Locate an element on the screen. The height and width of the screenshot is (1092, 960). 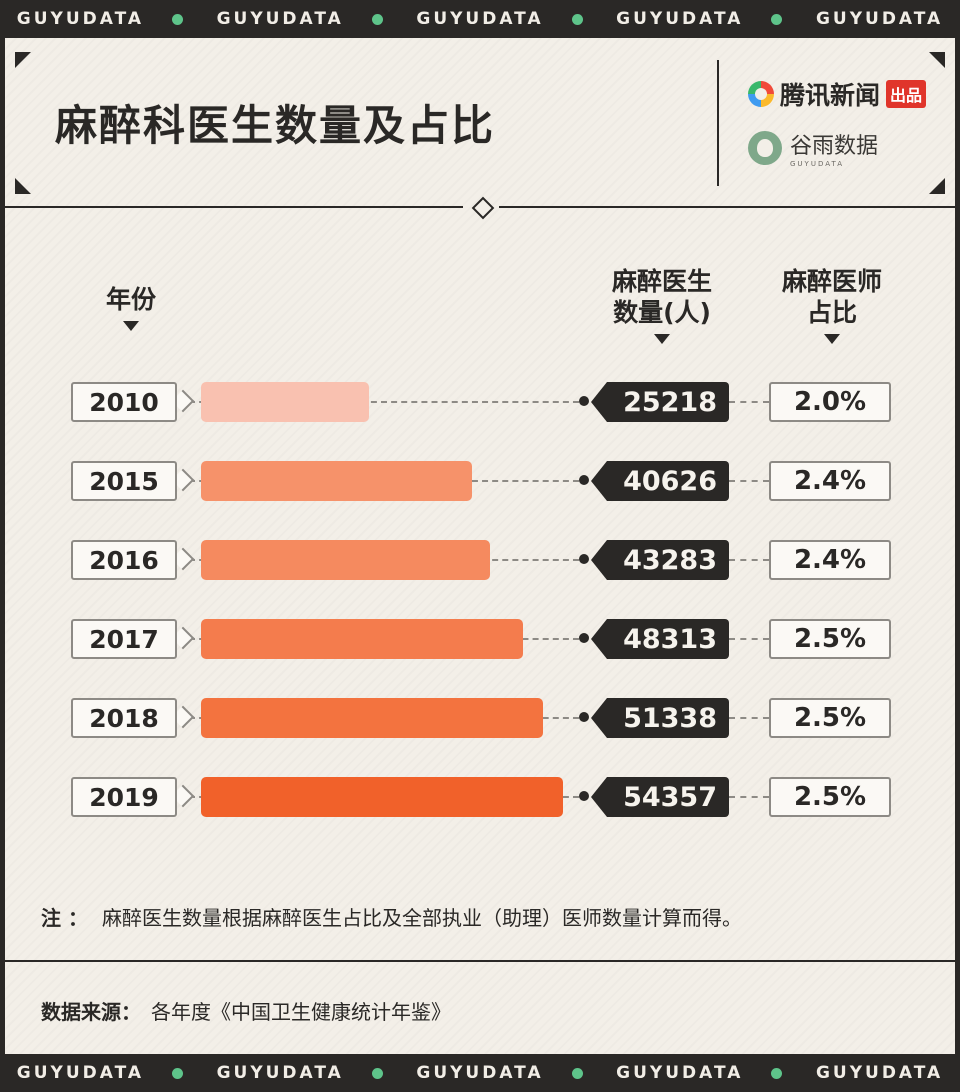
year-label: 2015 is located at coordinates (124, 481).